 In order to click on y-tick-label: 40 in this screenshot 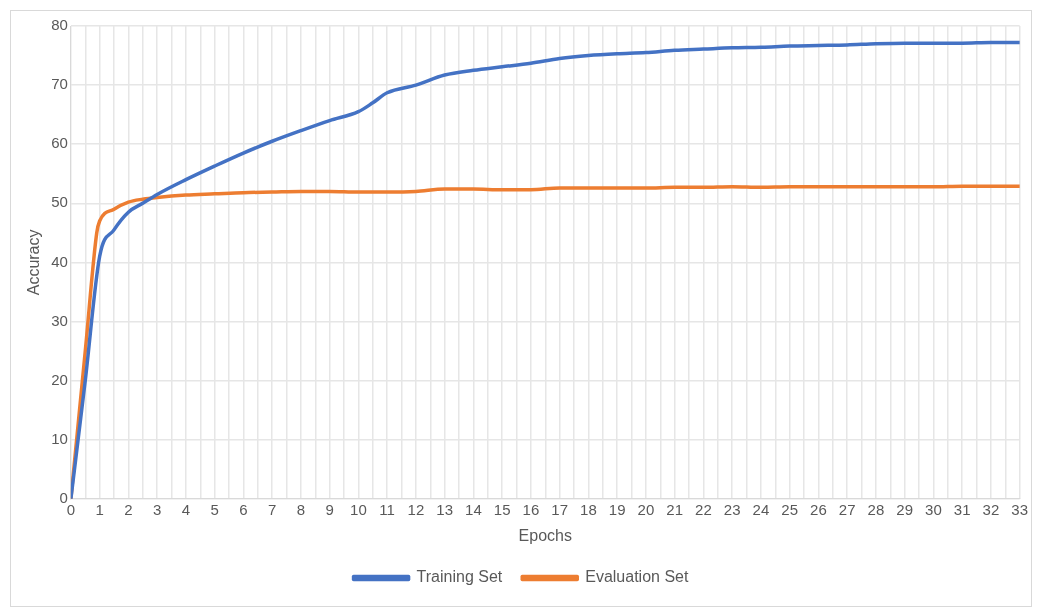, I will do `click(59, 261)`.